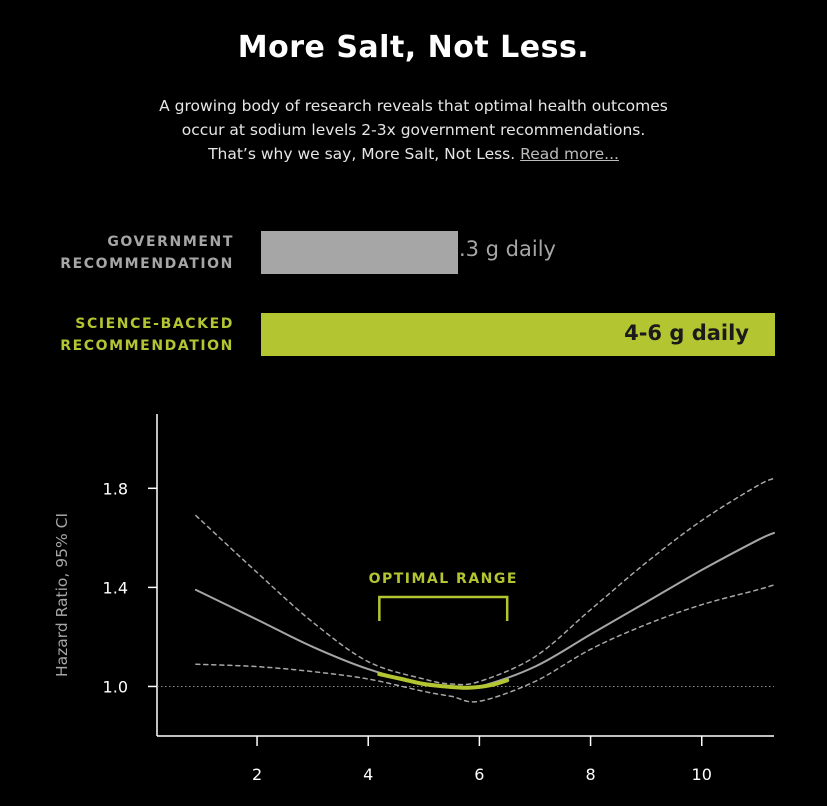 The height and width of the screenshot is (806, 827). I want to click on x-tick-label: 8, so click(590, 774).